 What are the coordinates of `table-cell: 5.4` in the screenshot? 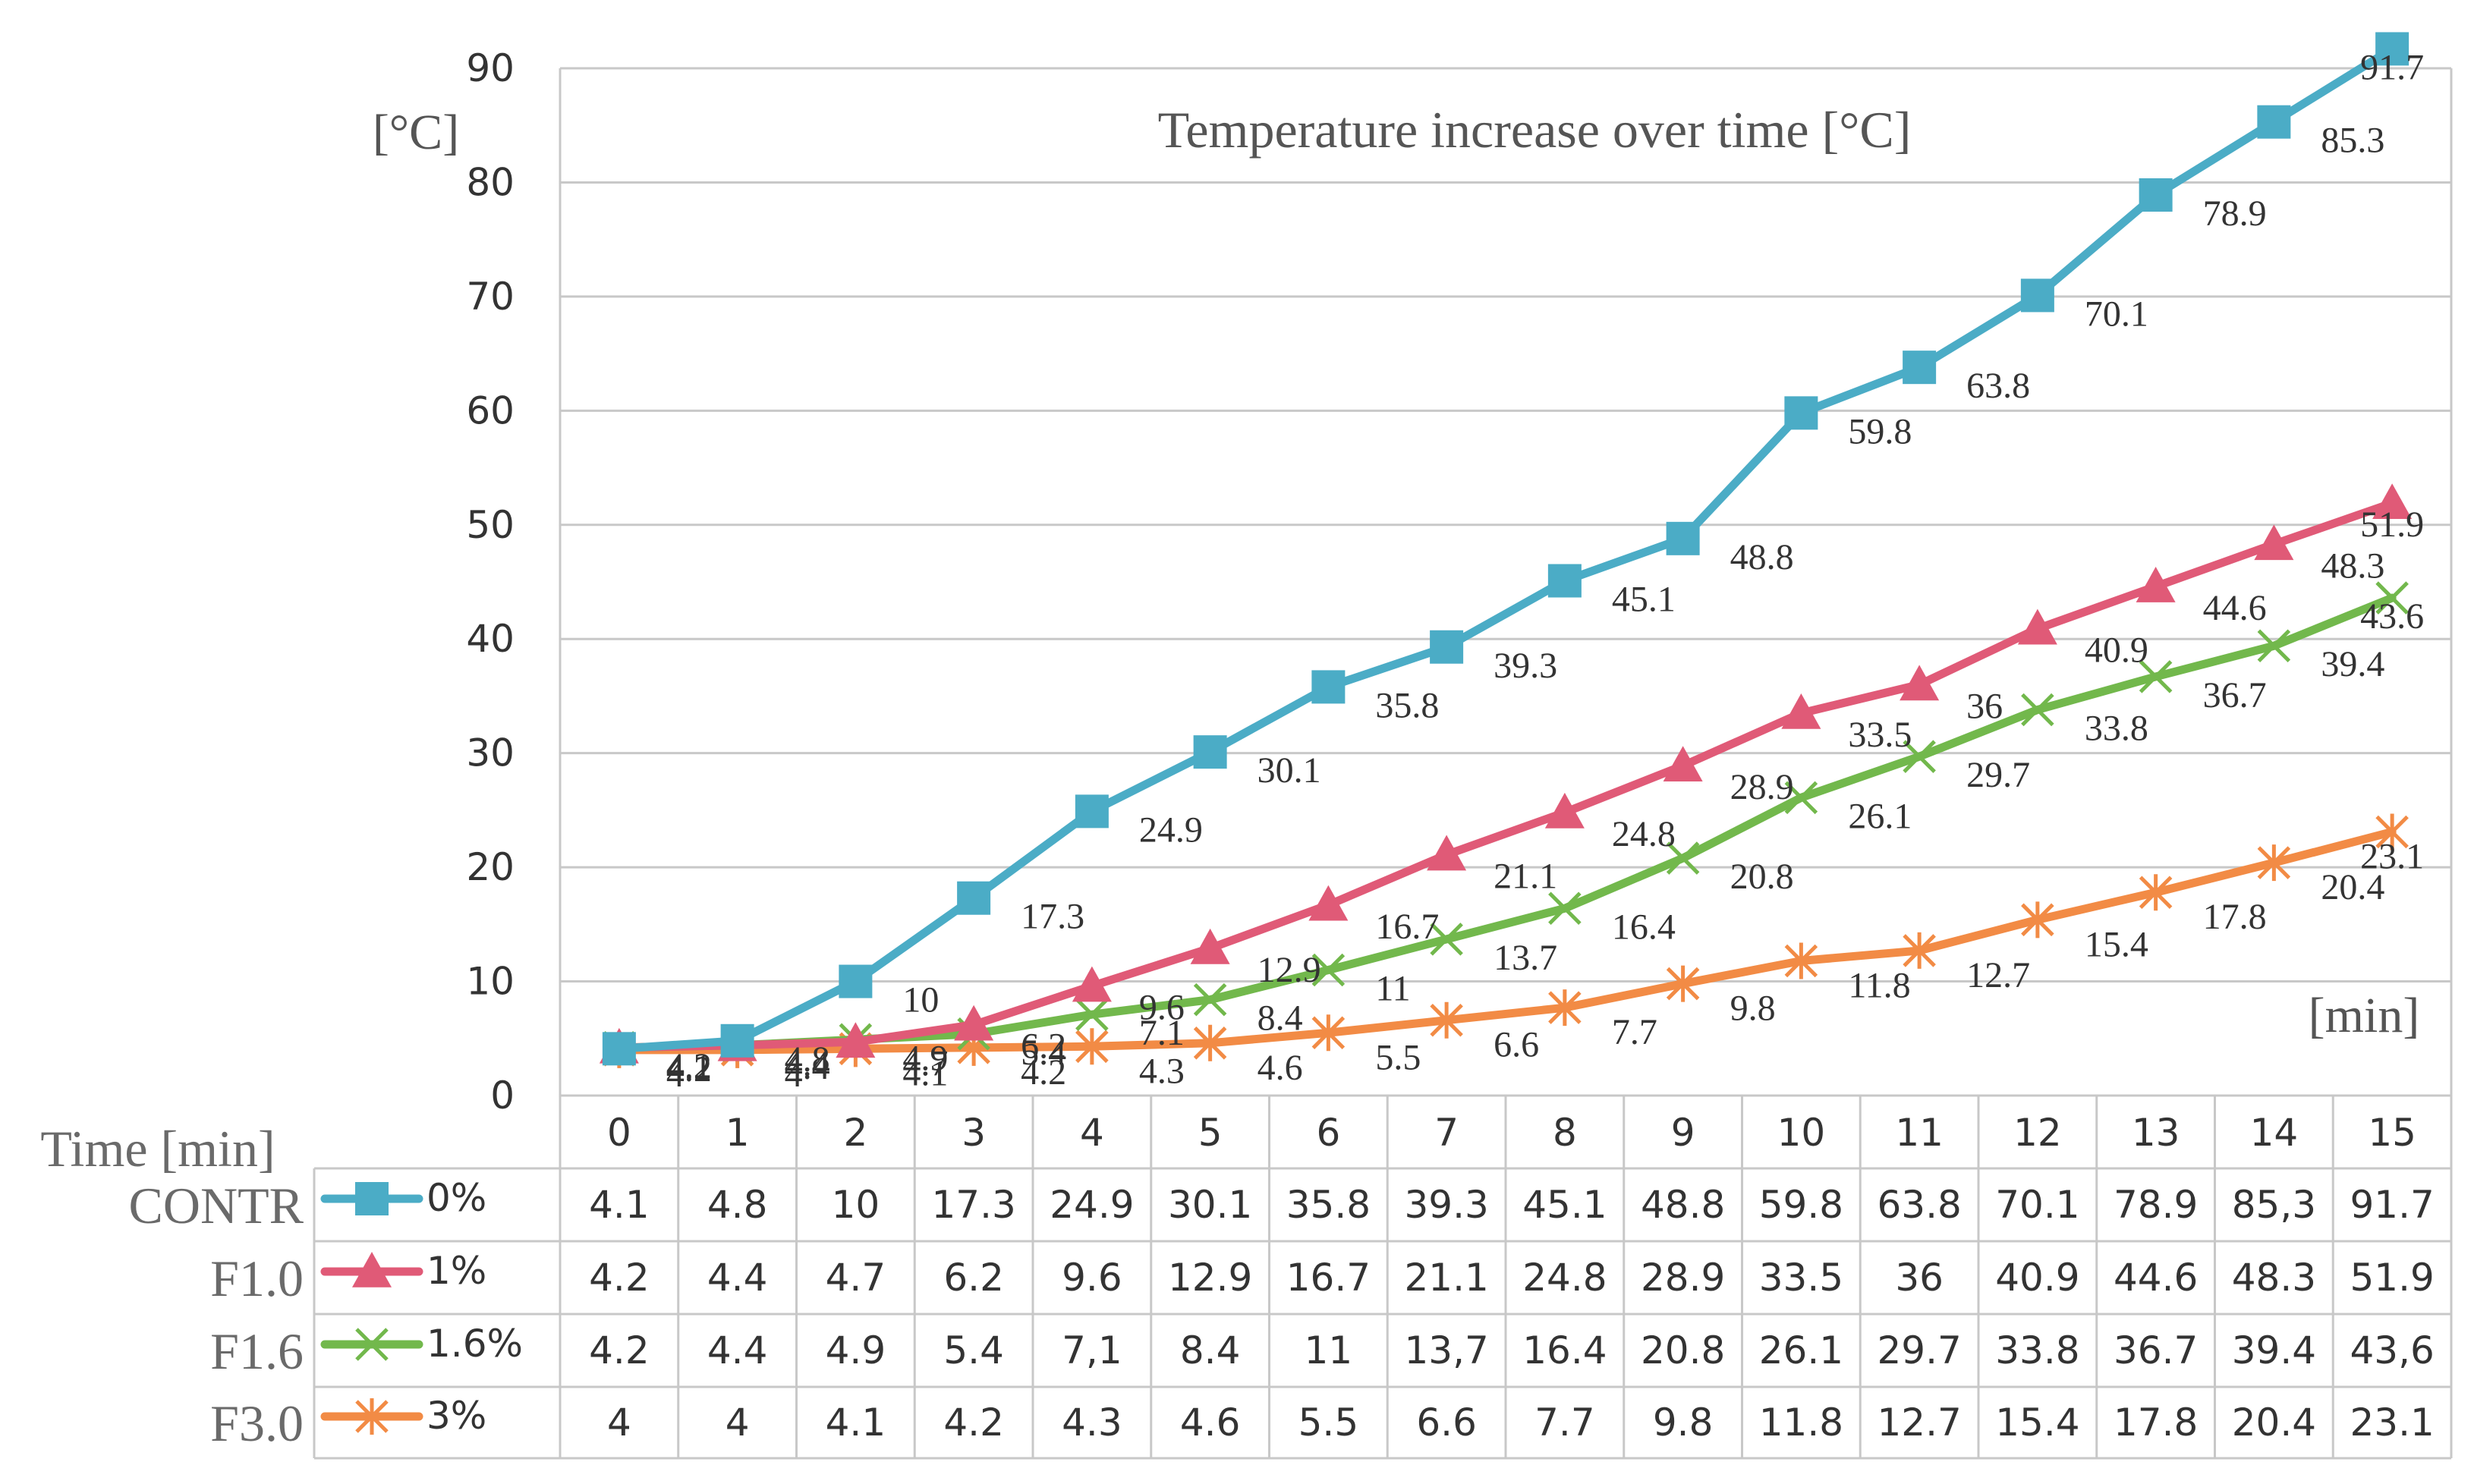 It's located at (973, 1350).